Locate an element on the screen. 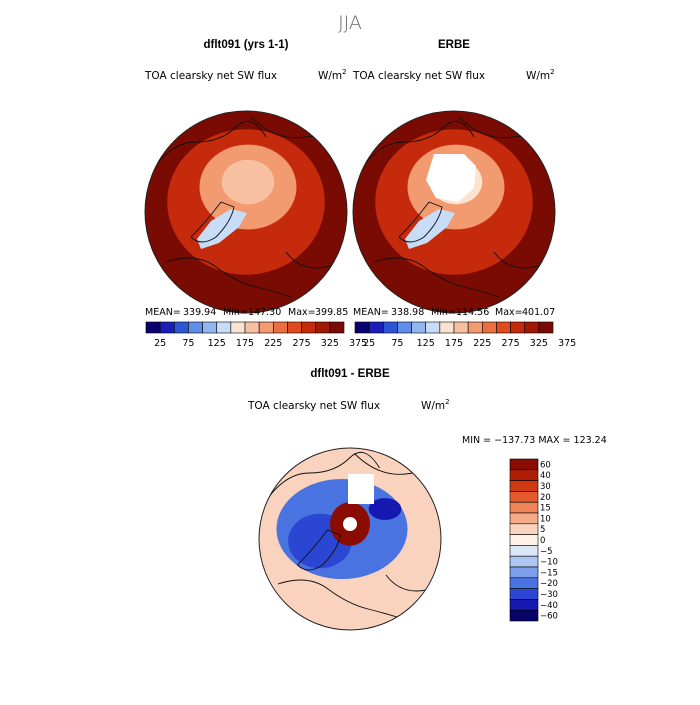  field-pole is located at coordinates (248, 182).